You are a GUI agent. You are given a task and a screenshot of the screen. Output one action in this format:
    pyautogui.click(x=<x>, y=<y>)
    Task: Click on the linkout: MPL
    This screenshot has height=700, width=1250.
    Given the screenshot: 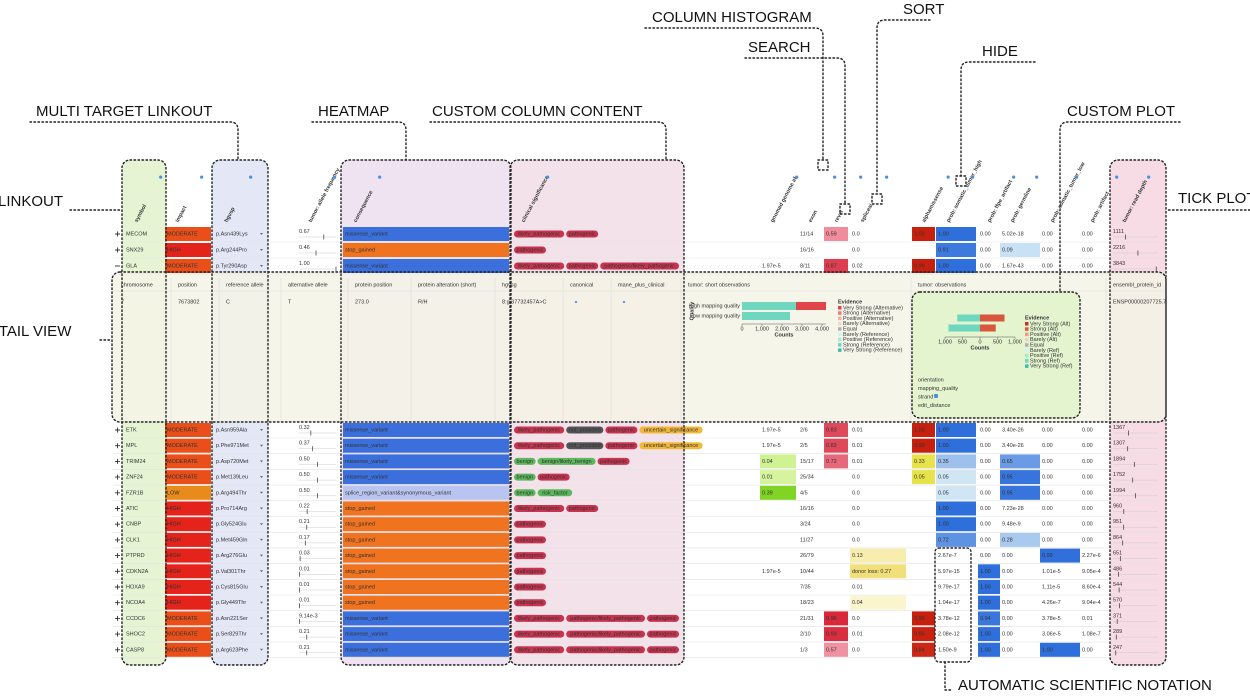 What is the action you would take?
    pyautogui.click(x=131, y=446)
    